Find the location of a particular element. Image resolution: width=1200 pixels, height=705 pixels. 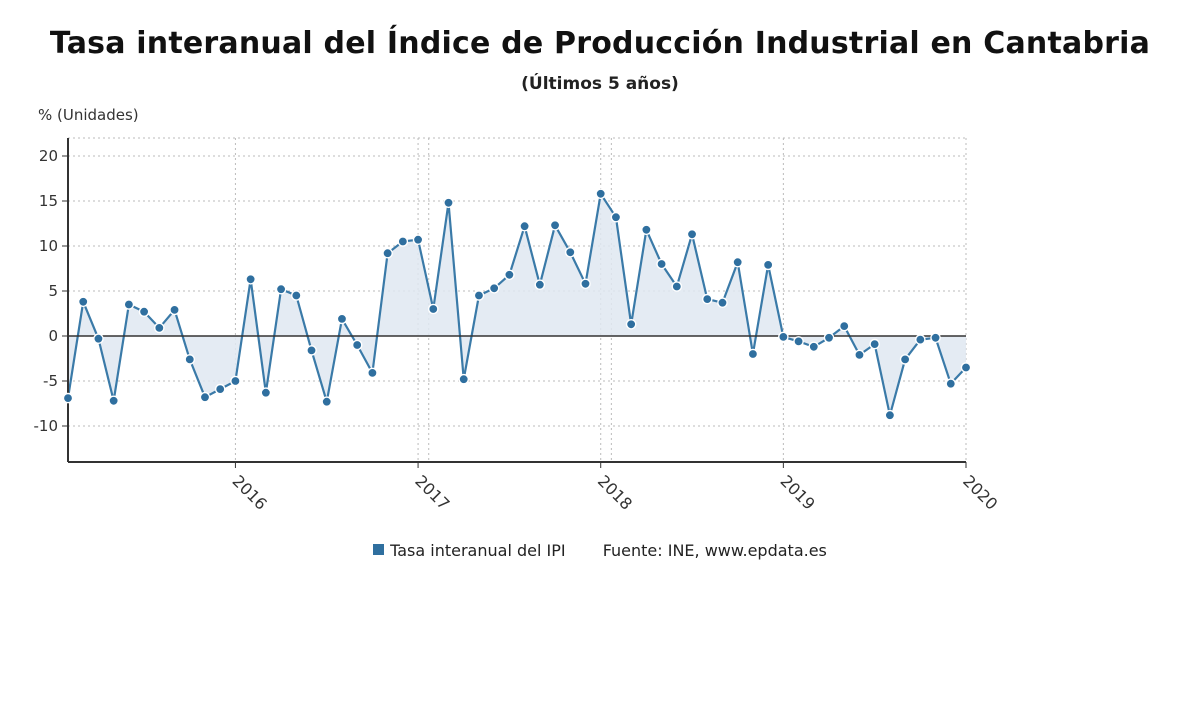

x-tick-label: 2017 is located at coordinates (432, 492).